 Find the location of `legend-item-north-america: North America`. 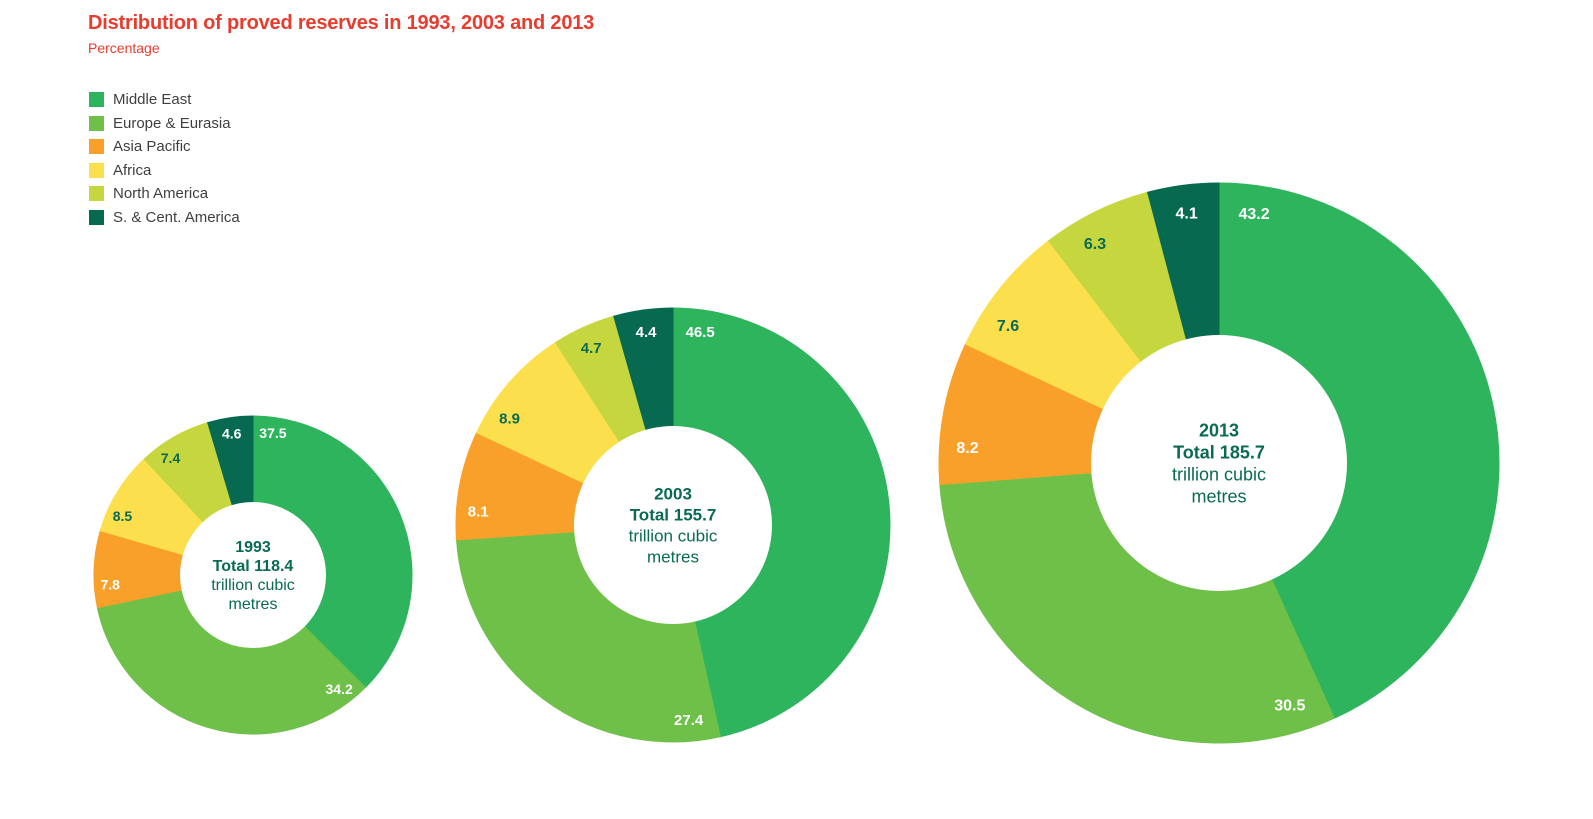

legend-item-north-america: North America is located at coordinates (164, 194).